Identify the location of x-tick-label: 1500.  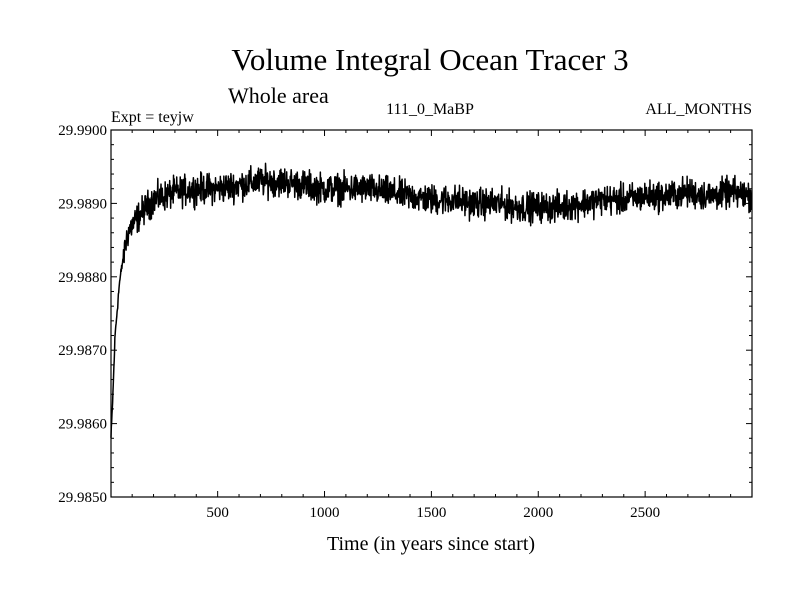
(431, 513).